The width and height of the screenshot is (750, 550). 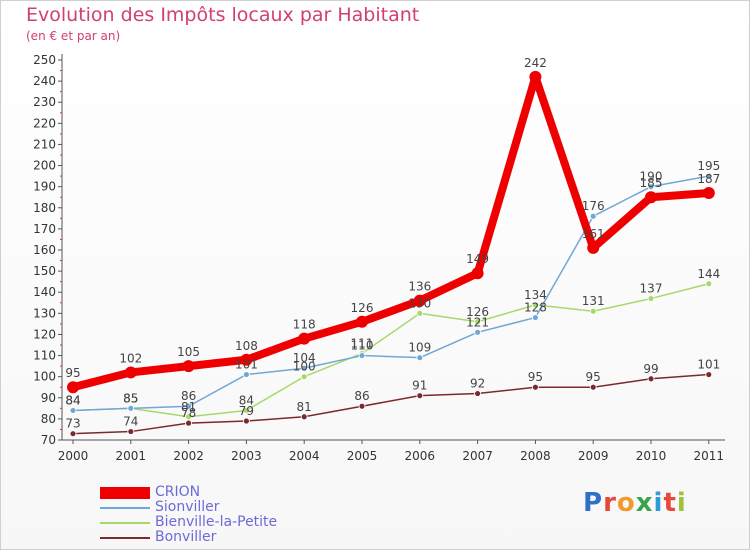 What do you see at coordinates (223, 15) in the screenshot?
I see `chart-title: Evolution des Impôts locaux par Habitant` at bounding box center [223, 15].